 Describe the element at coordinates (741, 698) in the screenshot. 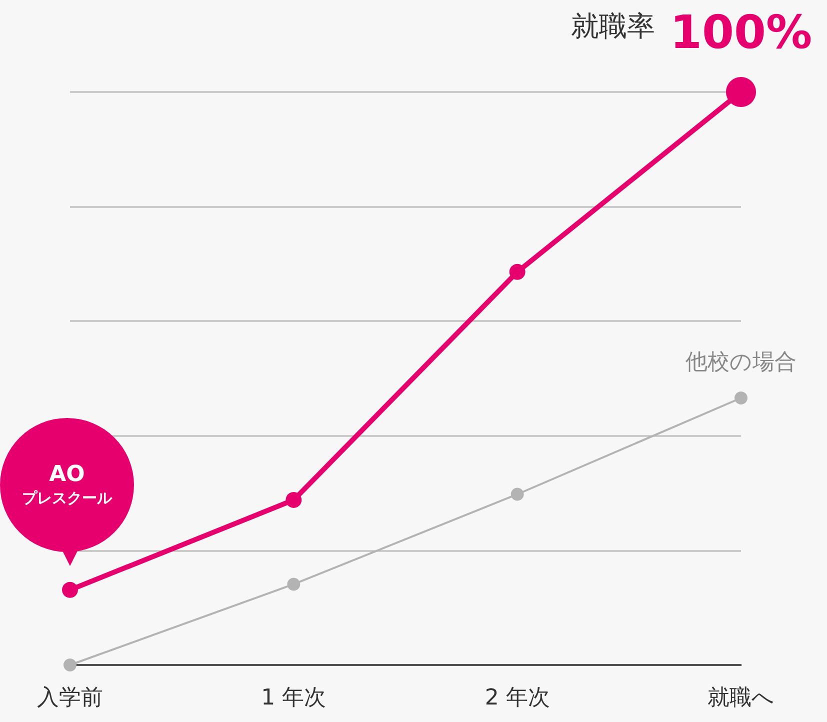

I see `x-tick-label: 就職へ` at that location.